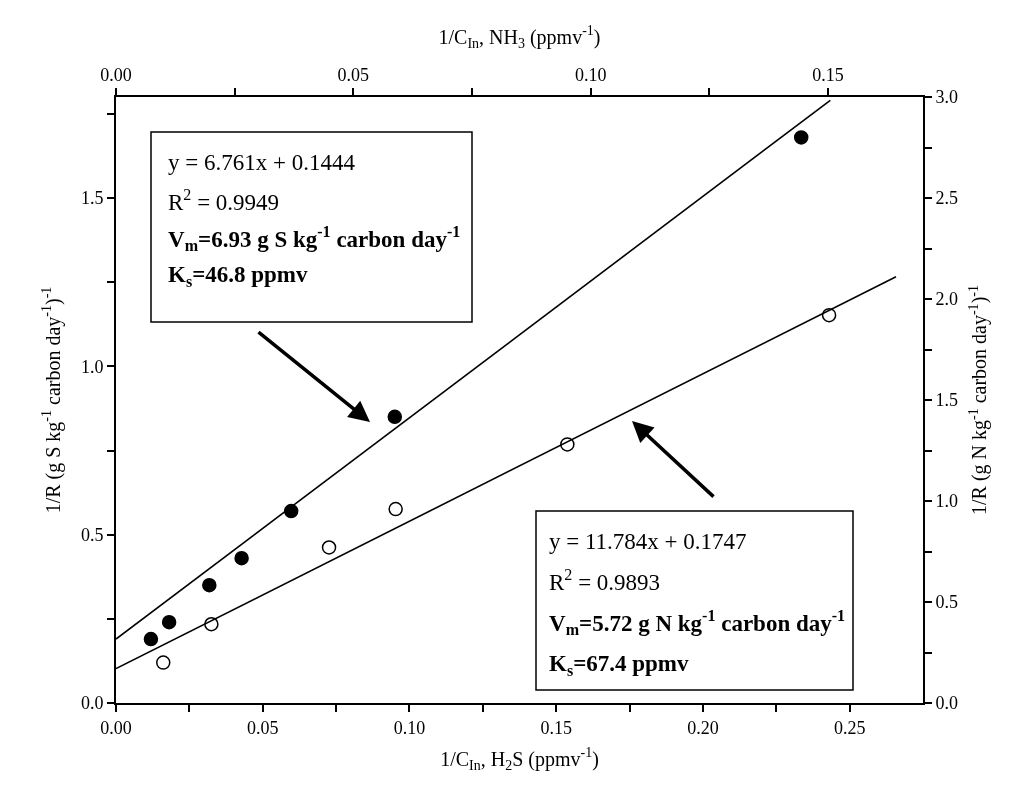 The height and width of the screenshot is (806, 1035). Describe the element at coordinates (314, 239) in the screenshot. I see `annotation: V$_{m}$=6.93 g S kg$^{-1}$ carbon day$^{-1}$` at that location.